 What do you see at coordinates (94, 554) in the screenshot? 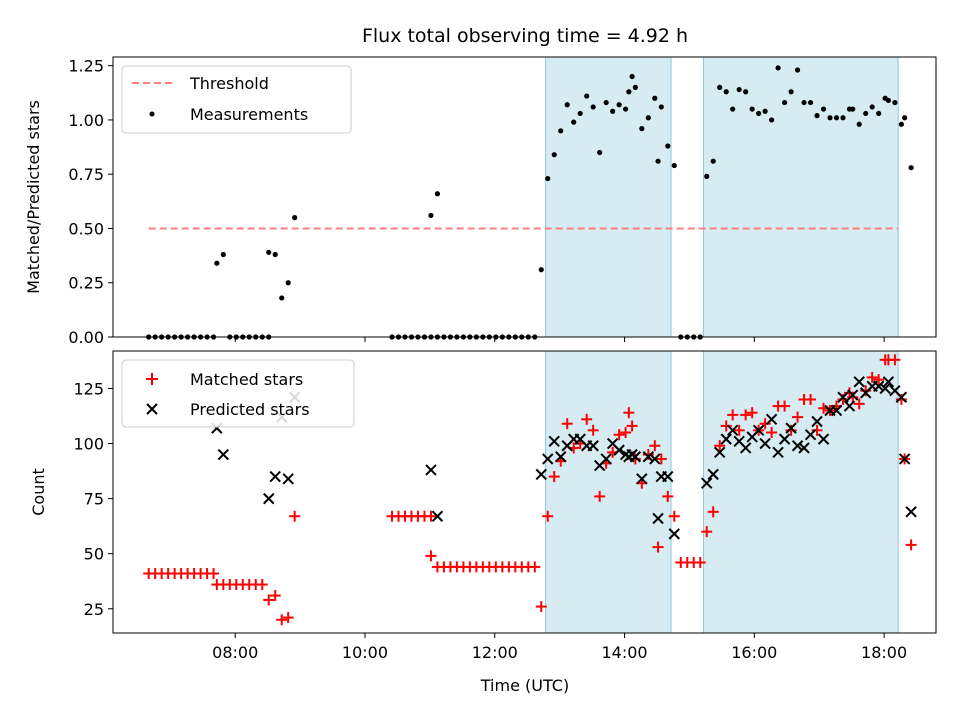
I see `y-tick-label: 50` at bounding box center [94, 554].